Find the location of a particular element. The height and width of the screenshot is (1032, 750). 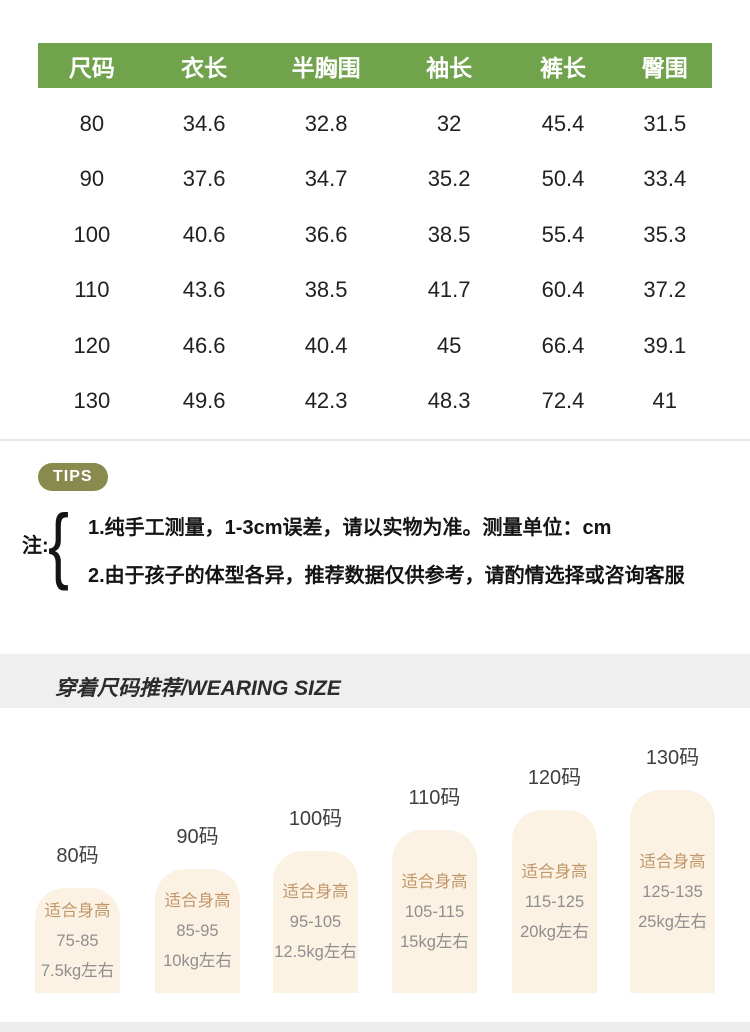

size-table-header: 尺码 衣长 半胸围 袖长 裤长 臀围 is located at coordinates (375, 65).